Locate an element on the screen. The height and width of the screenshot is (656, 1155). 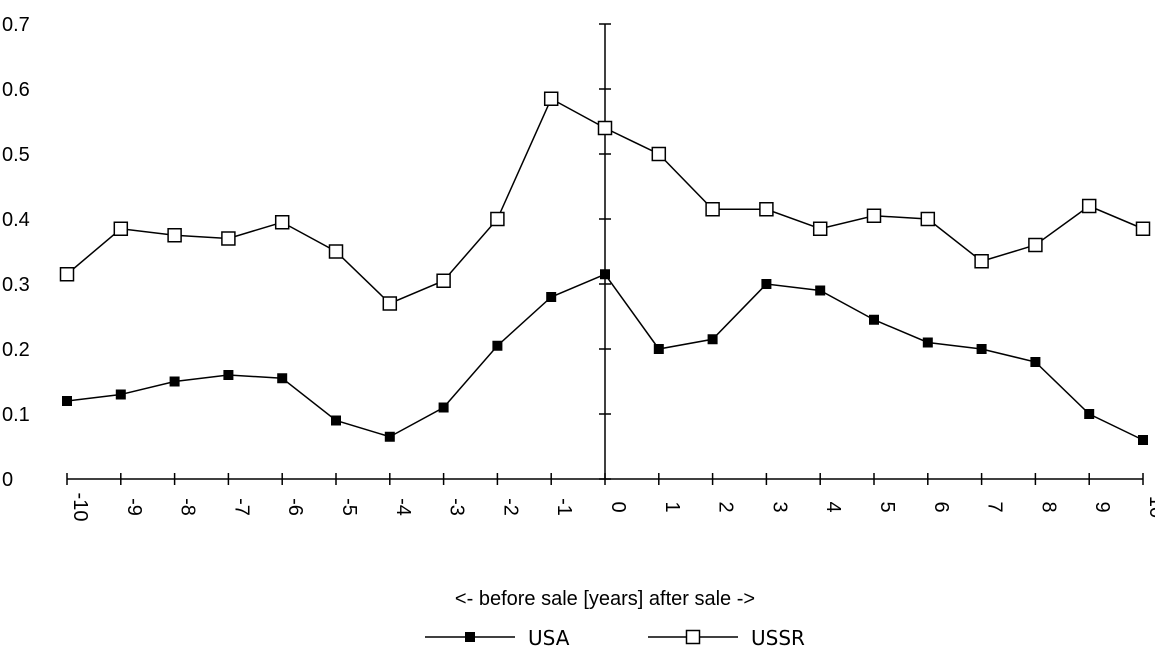
x-tick-label: -8 is located at coordinates (188, 507).